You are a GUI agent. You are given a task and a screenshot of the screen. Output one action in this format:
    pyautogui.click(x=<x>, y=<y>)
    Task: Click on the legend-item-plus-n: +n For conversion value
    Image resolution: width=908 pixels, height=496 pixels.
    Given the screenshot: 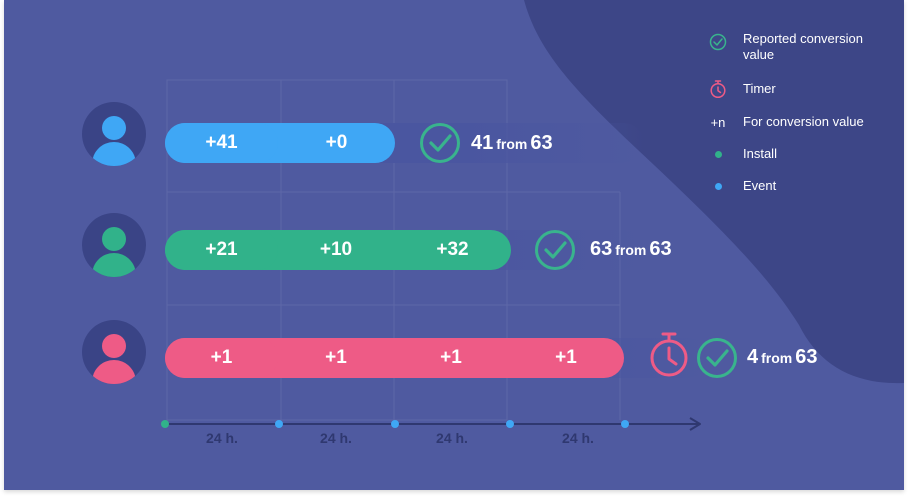 What is the action you would take?
    pyautogui.click(x=798, y=122)
    